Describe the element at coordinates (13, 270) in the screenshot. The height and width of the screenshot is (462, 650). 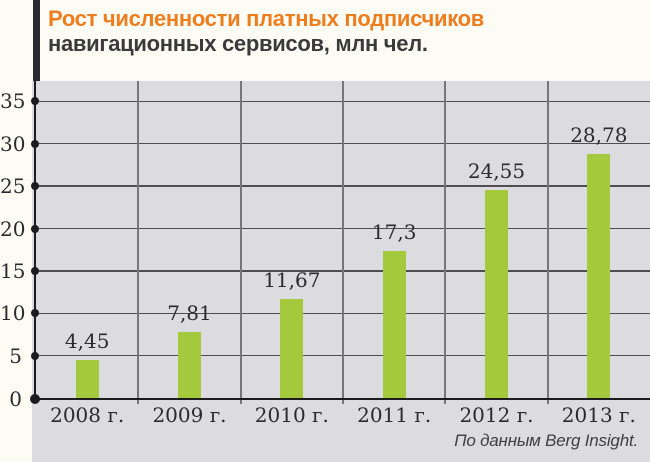
I see `y-tick-label: 15` at that location.